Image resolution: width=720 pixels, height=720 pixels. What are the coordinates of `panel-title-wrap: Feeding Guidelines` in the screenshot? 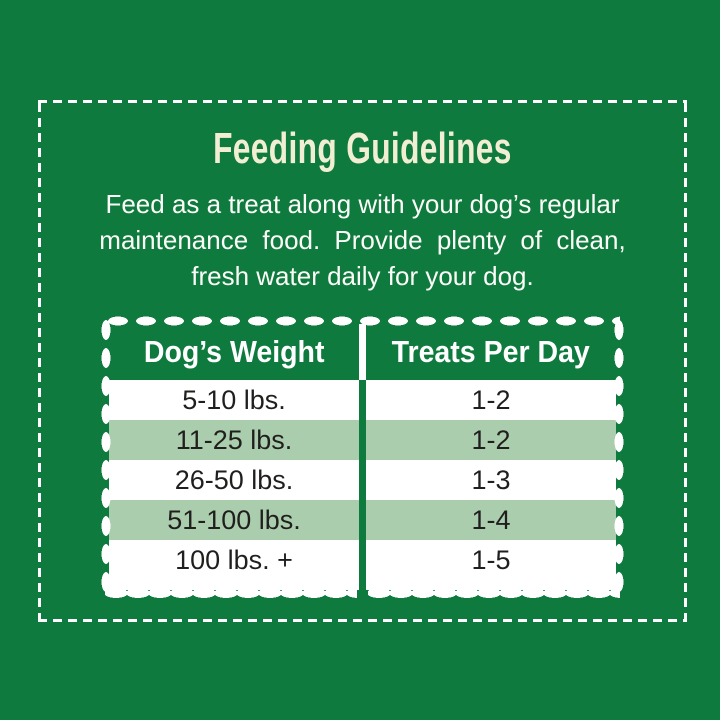 It's located at (362, 149).